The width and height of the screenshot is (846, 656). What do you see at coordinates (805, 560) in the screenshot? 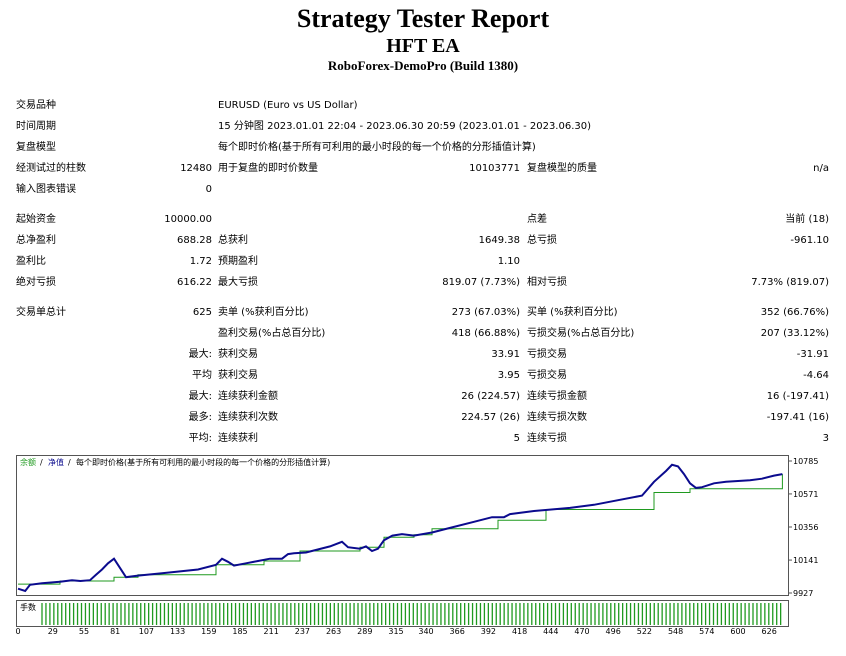
I see `y-tick-label: 10141` at bounding box center [805, 560].